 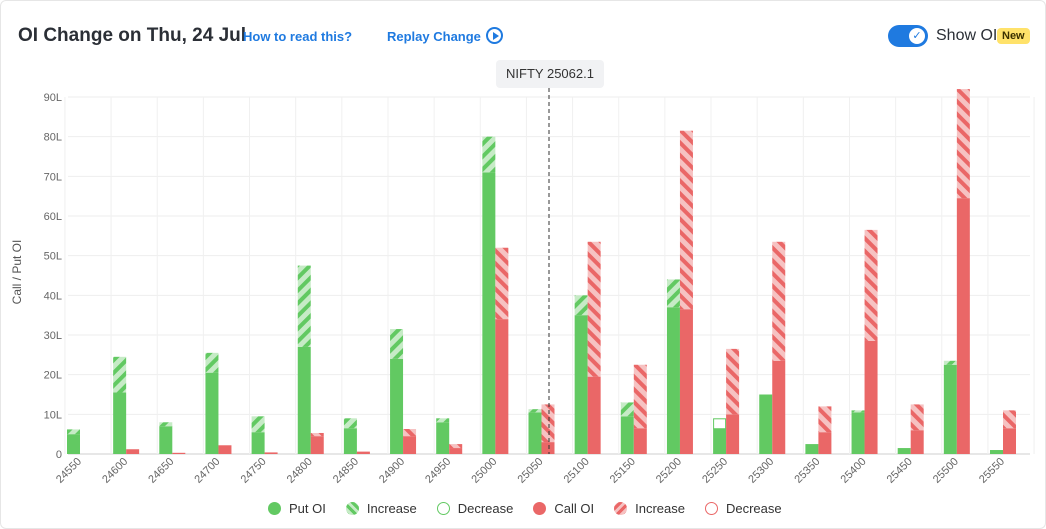 What do you see at coordinates (115, 471) in the screenshot?
I see `x-tick-label: 24600` at bounding box center [115, 471].